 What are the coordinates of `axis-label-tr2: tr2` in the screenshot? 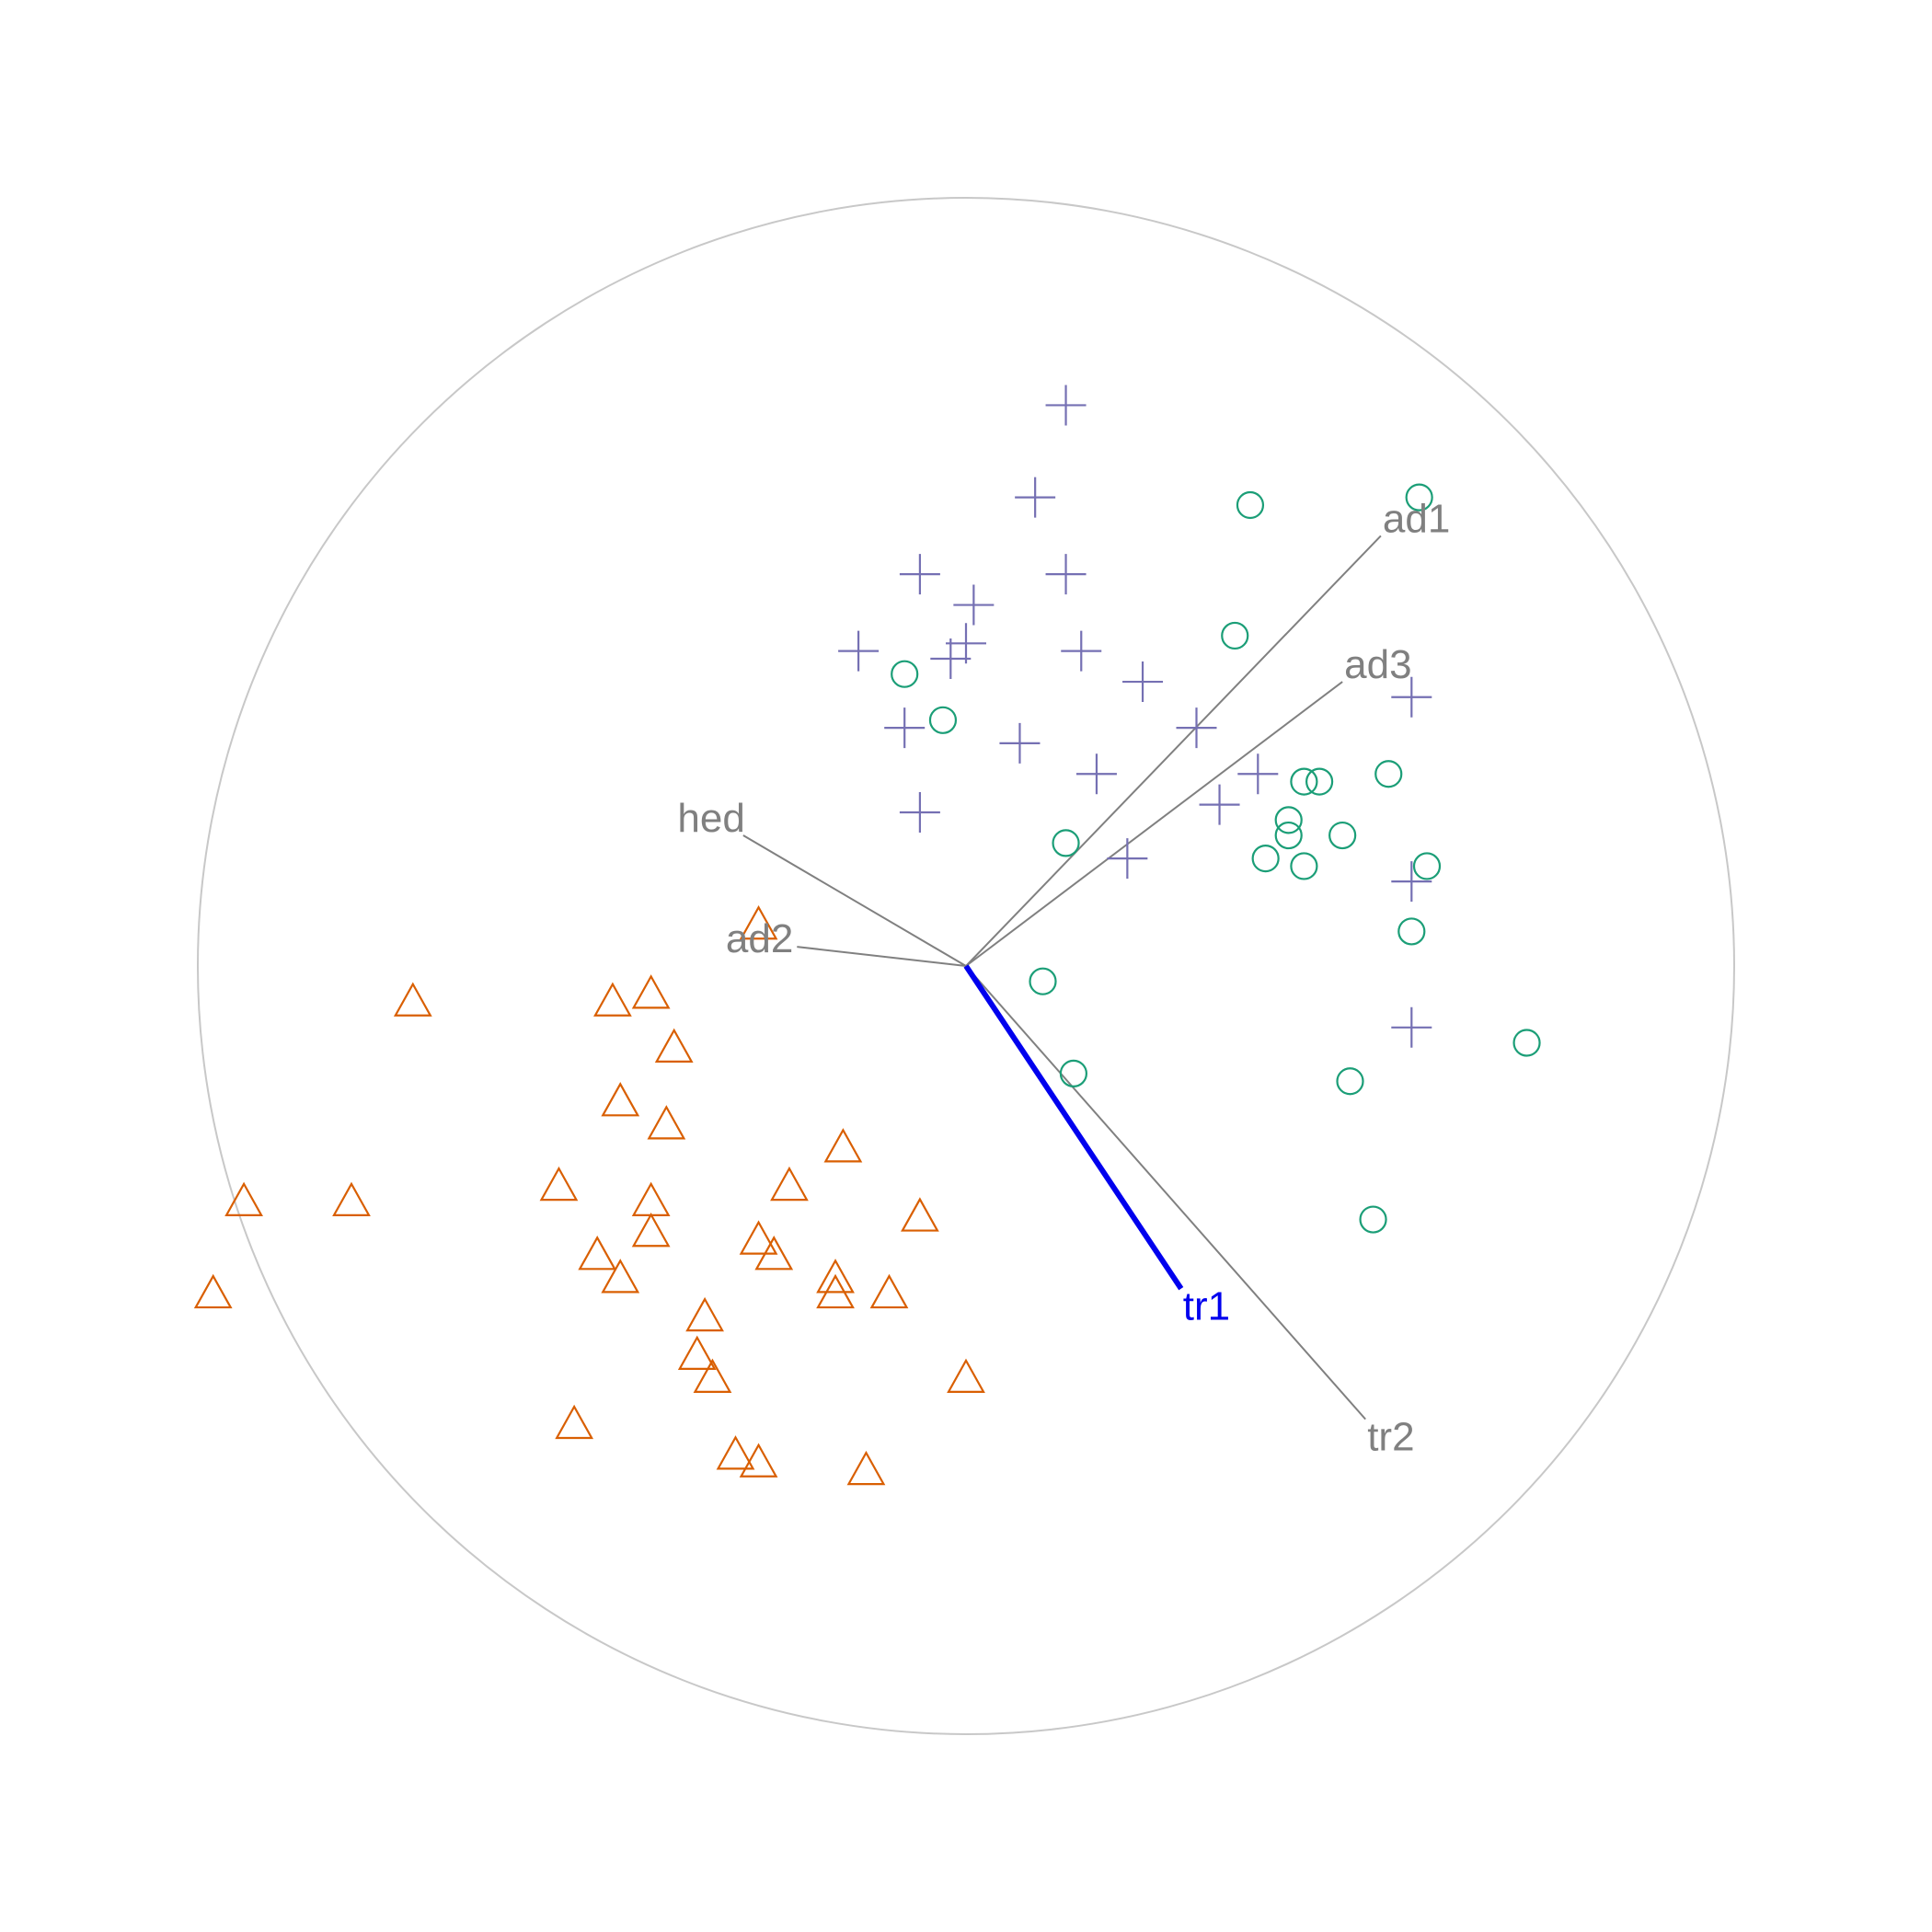 It's located at (1390, 1437).